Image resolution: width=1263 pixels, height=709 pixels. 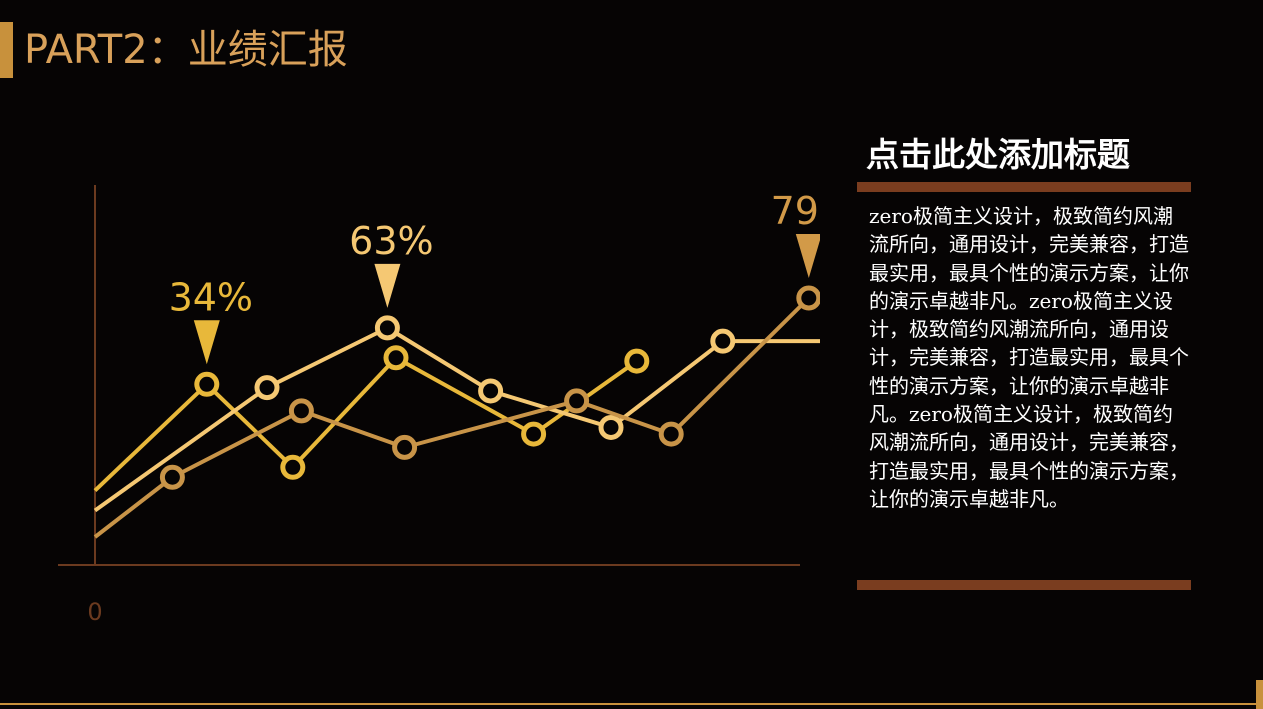 I want to click on panel-title: 点击此处添加标题, so click(x=998, y=154).